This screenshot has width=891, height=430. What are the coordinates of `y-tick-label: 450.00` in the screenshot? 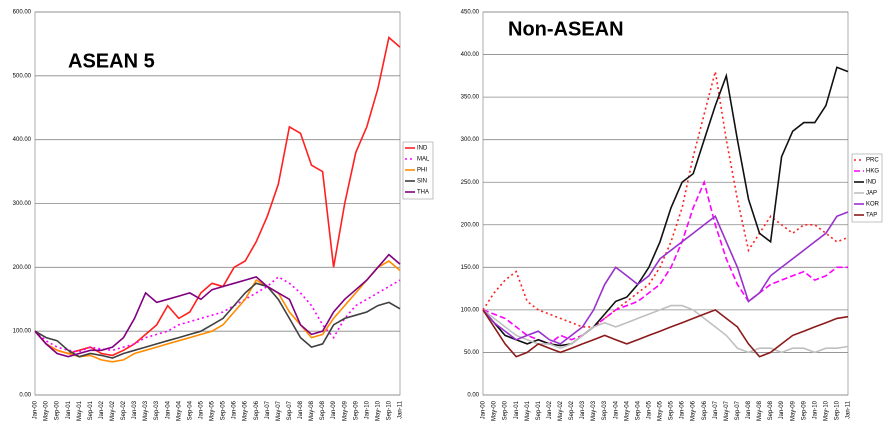 It's located at (470, 13).